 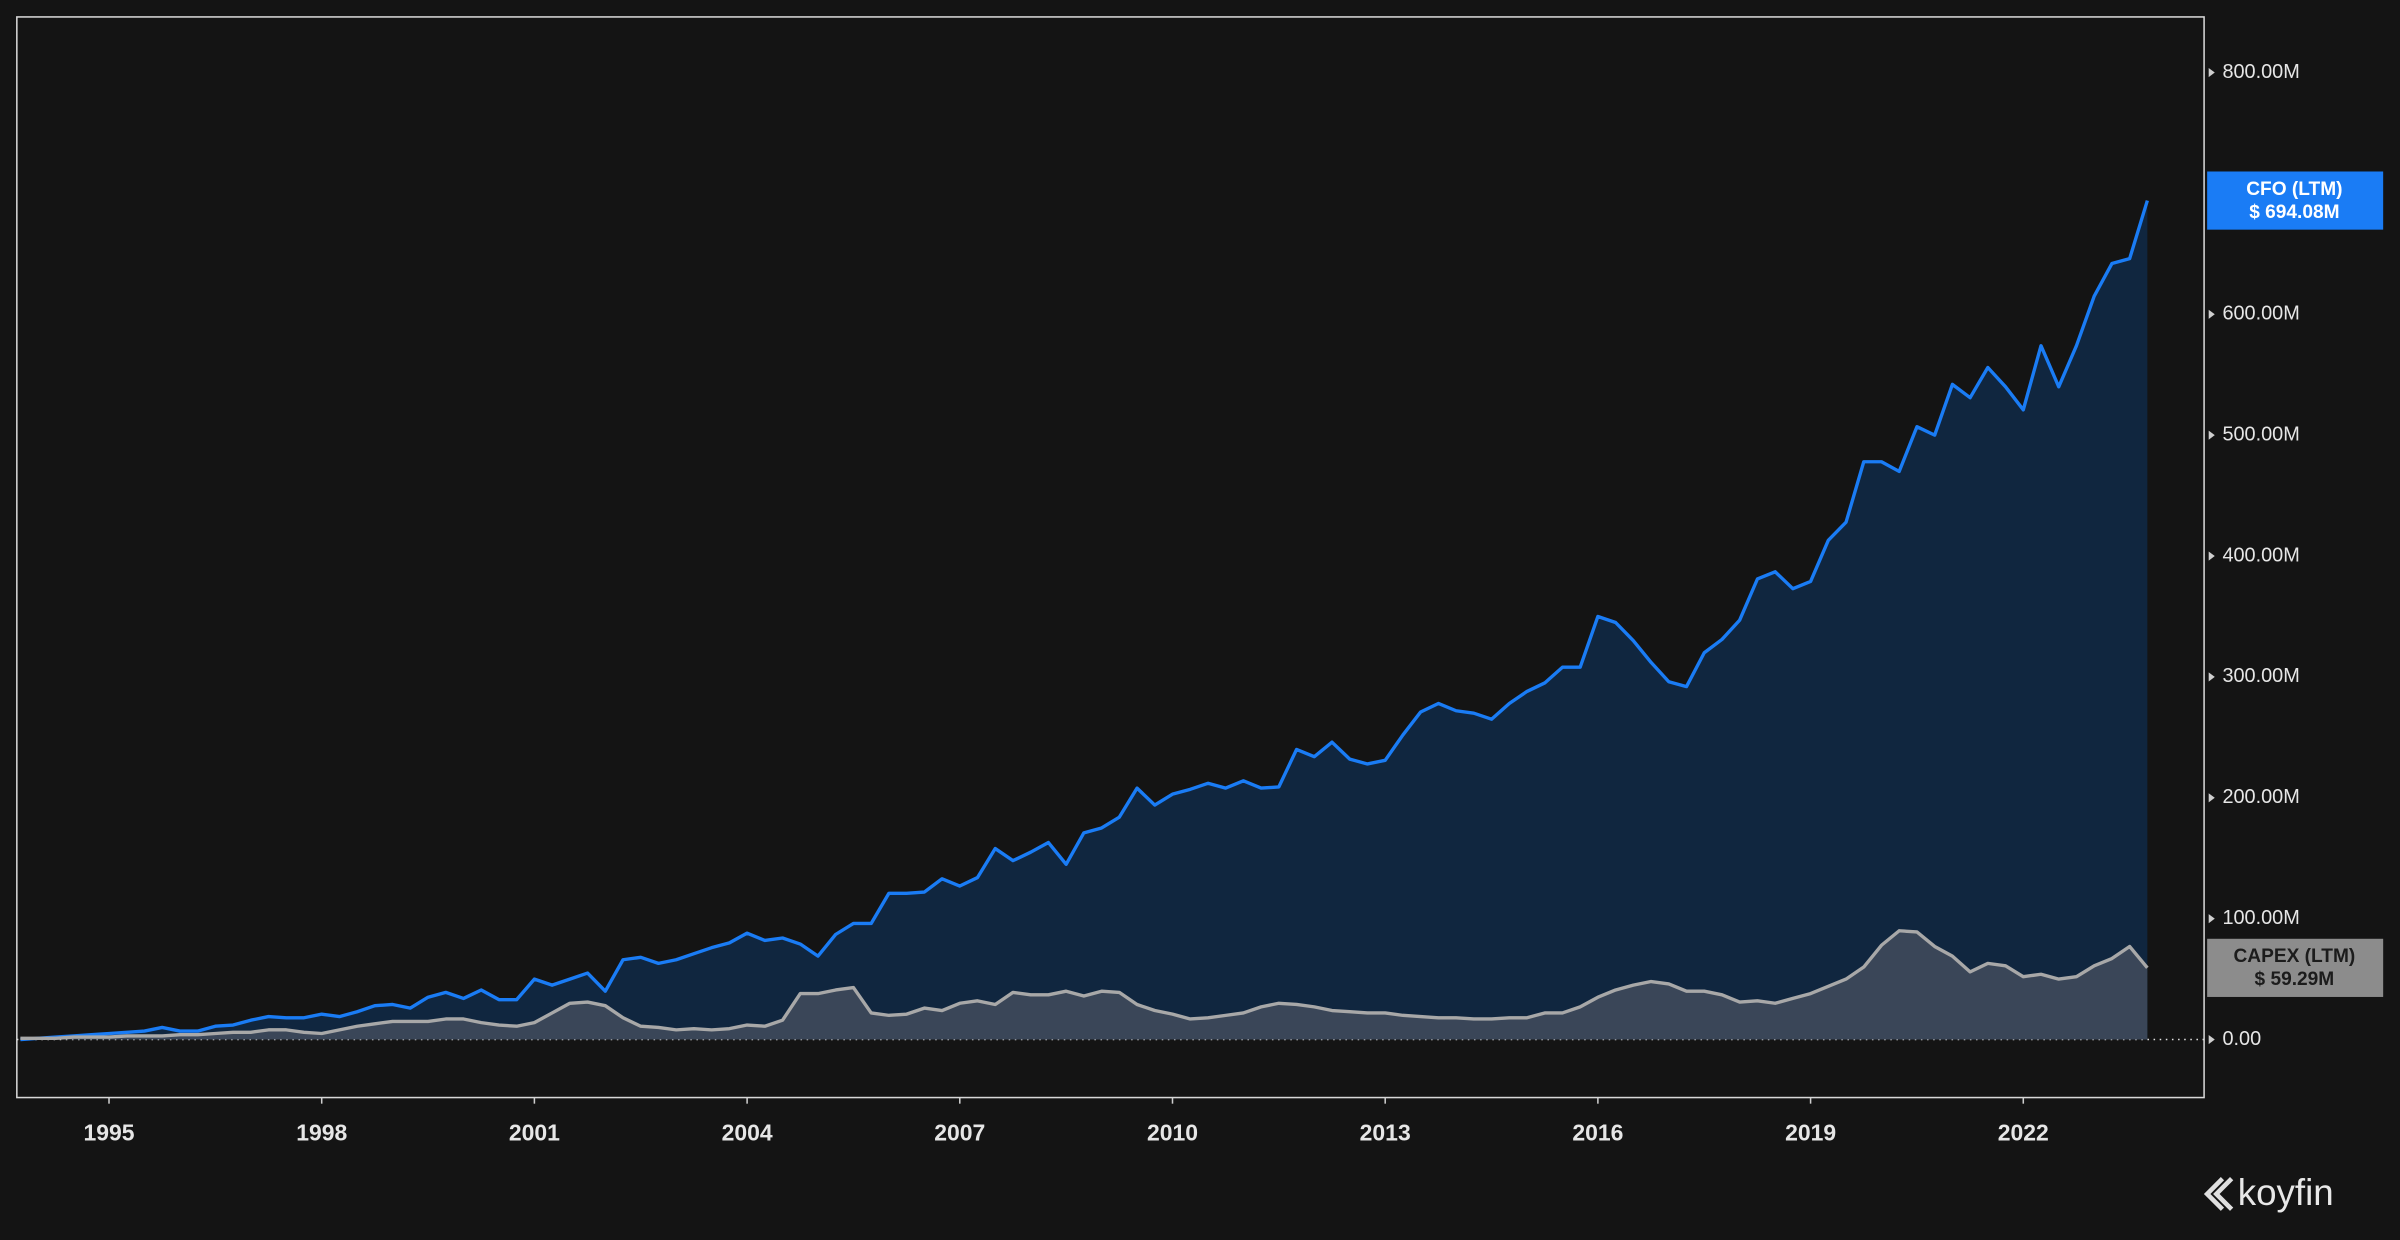 I want to click on y-tick-label: 200.00M, so click(x=2260, y=797).